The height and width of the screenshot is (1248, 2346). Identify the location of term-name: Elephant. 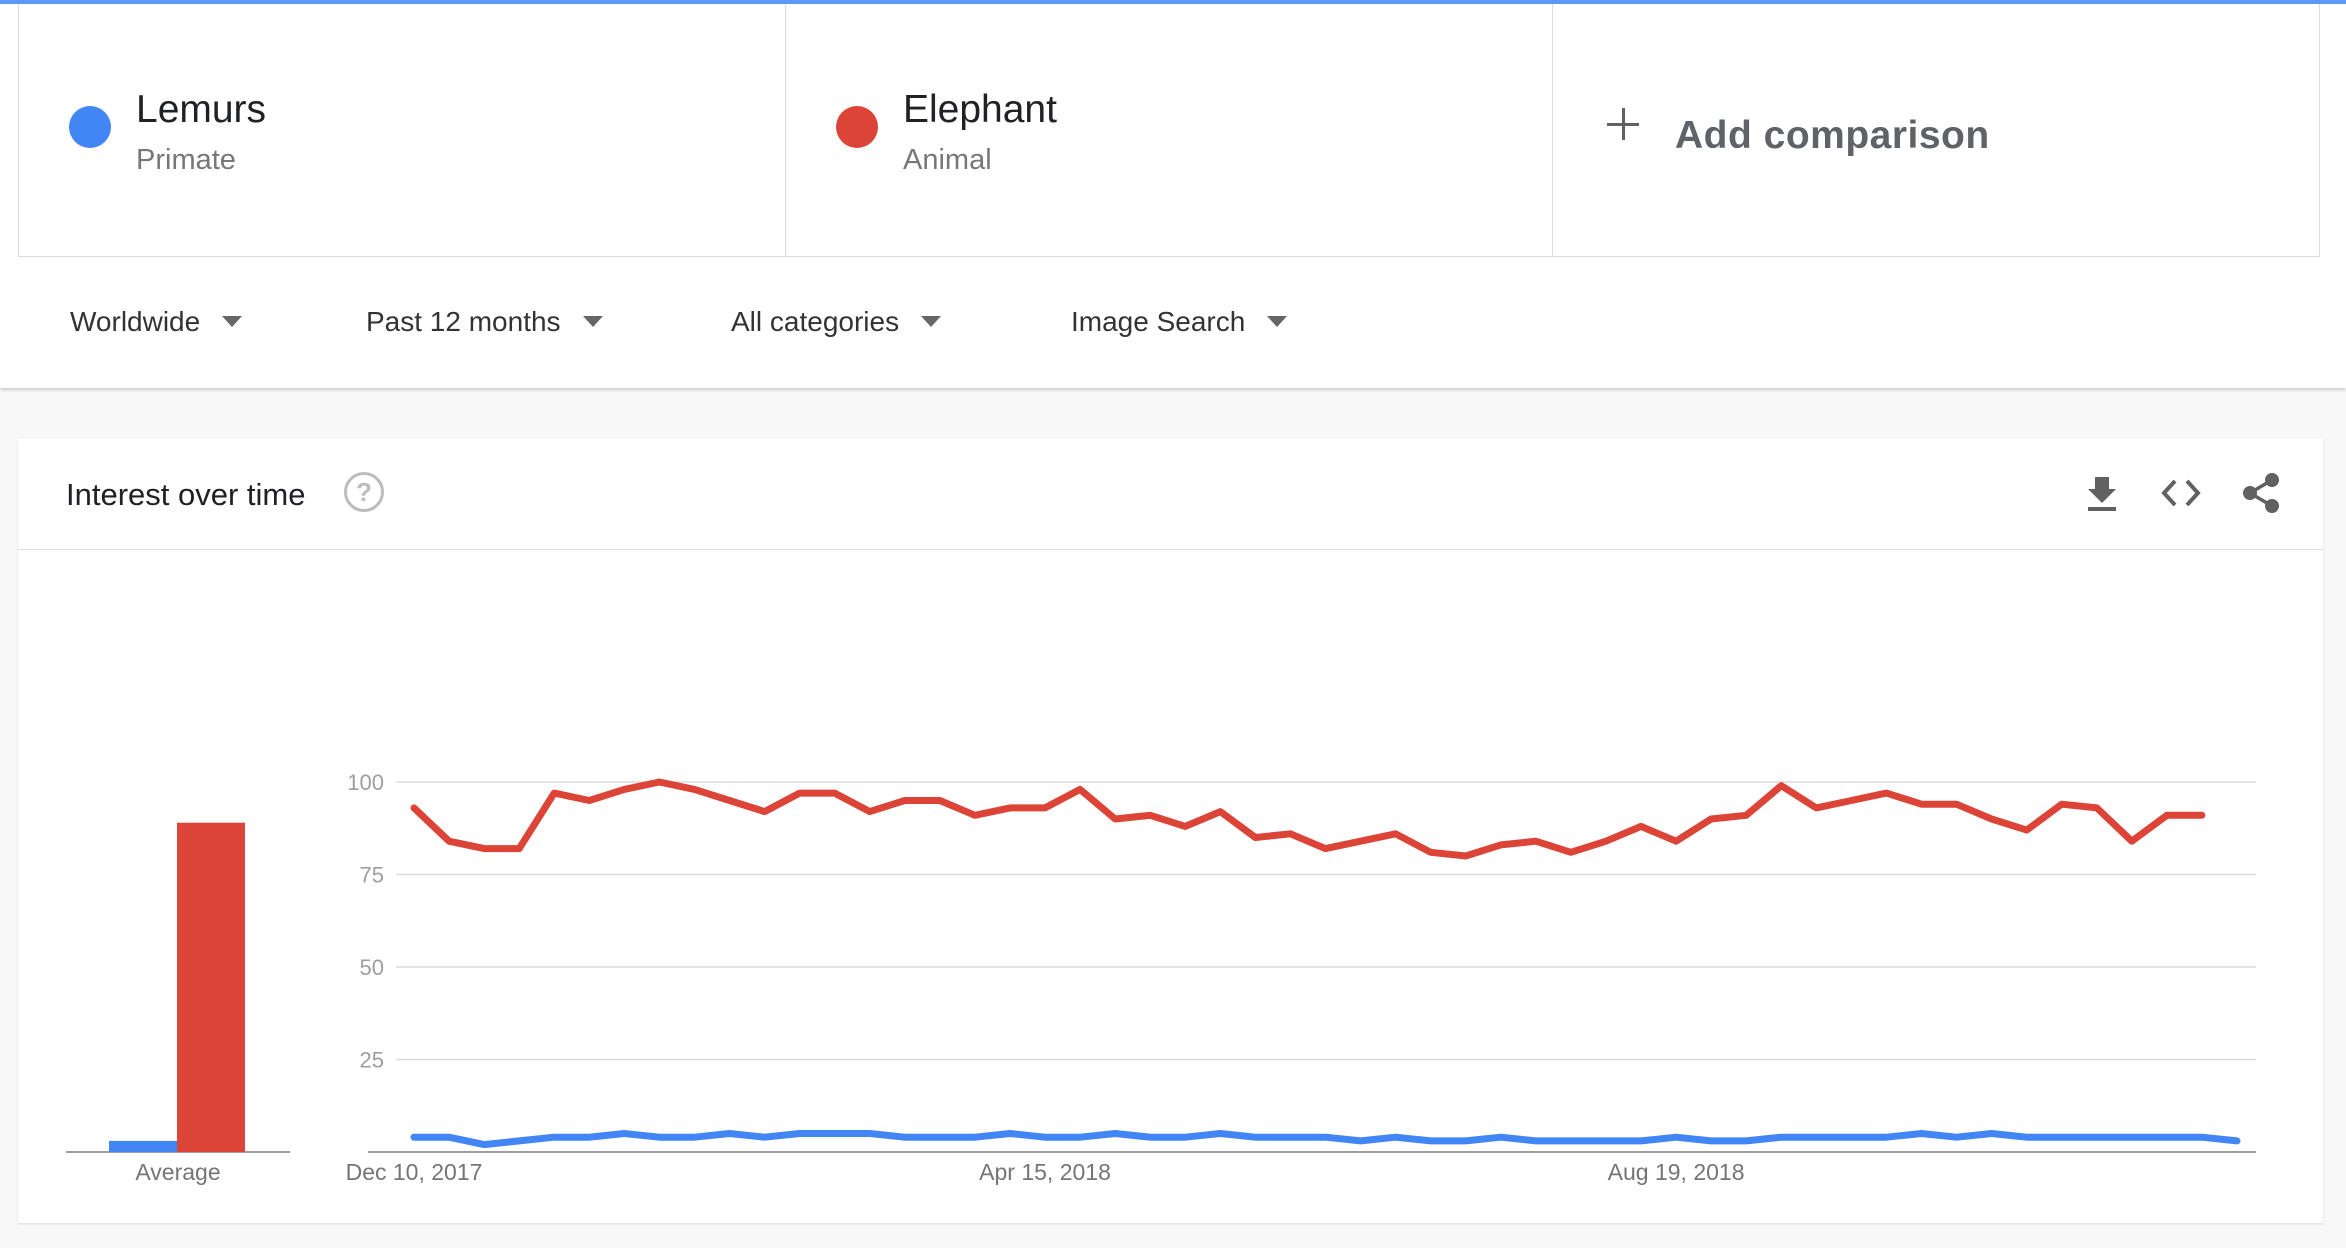
(980, 110).